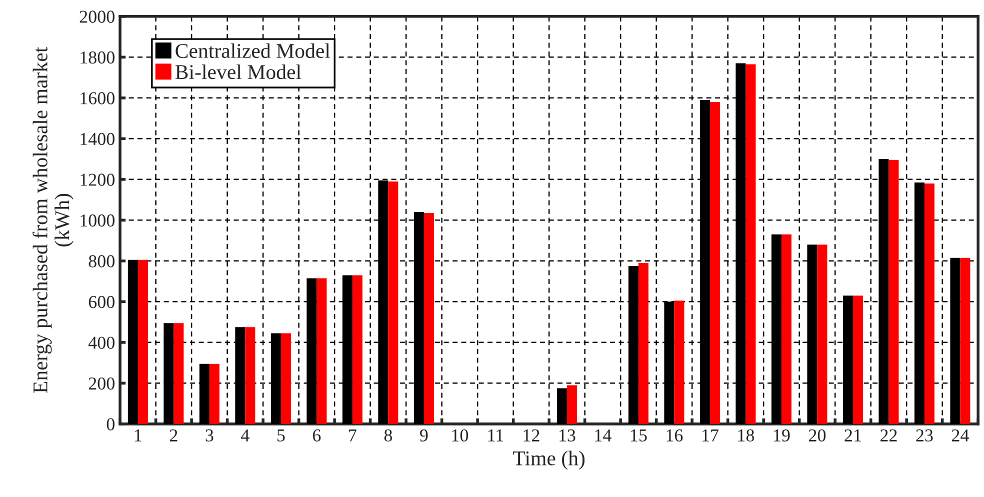 Image resolution: width=984 pixels, height=497 pixels. Describe the element at coordinates (97, 98) in the screenshot. I see `y-tick-label: 1600` at that location.